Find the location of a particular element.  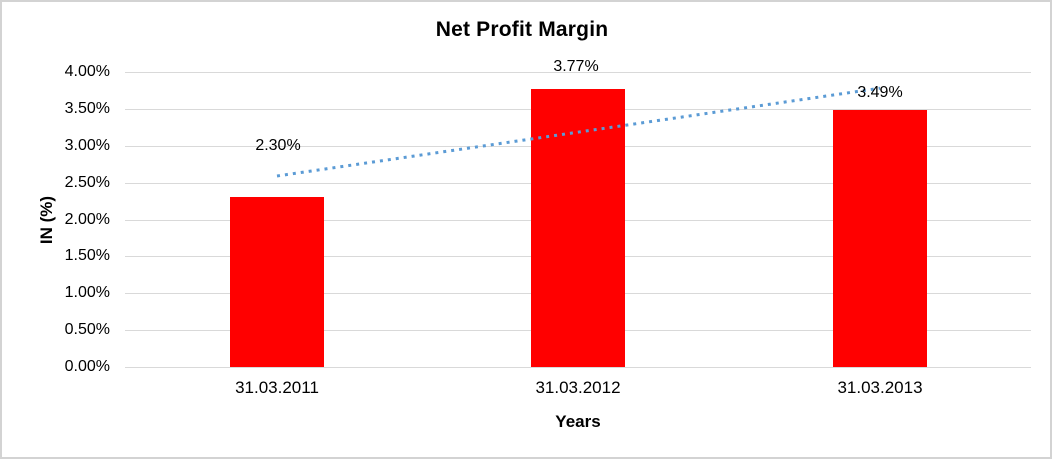

y-tick-label: 1.00% is located at coordinates (87, 293).